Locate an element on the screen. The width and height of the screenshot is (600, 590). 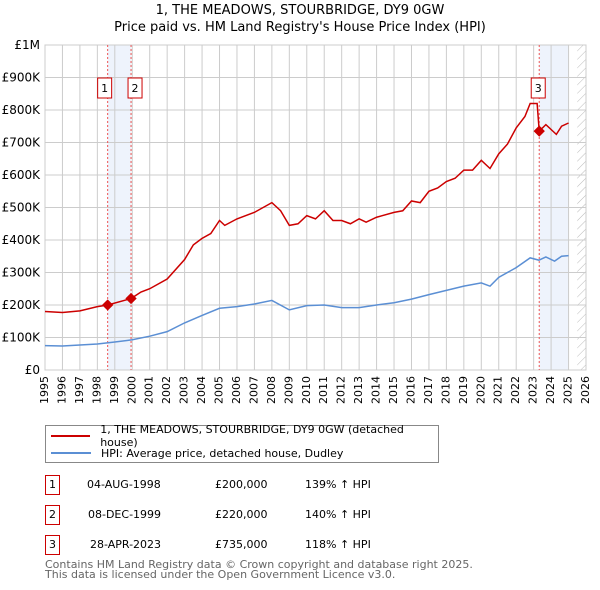
sale-date: 08-DEC-1999 is located at coordinates (125, 514).